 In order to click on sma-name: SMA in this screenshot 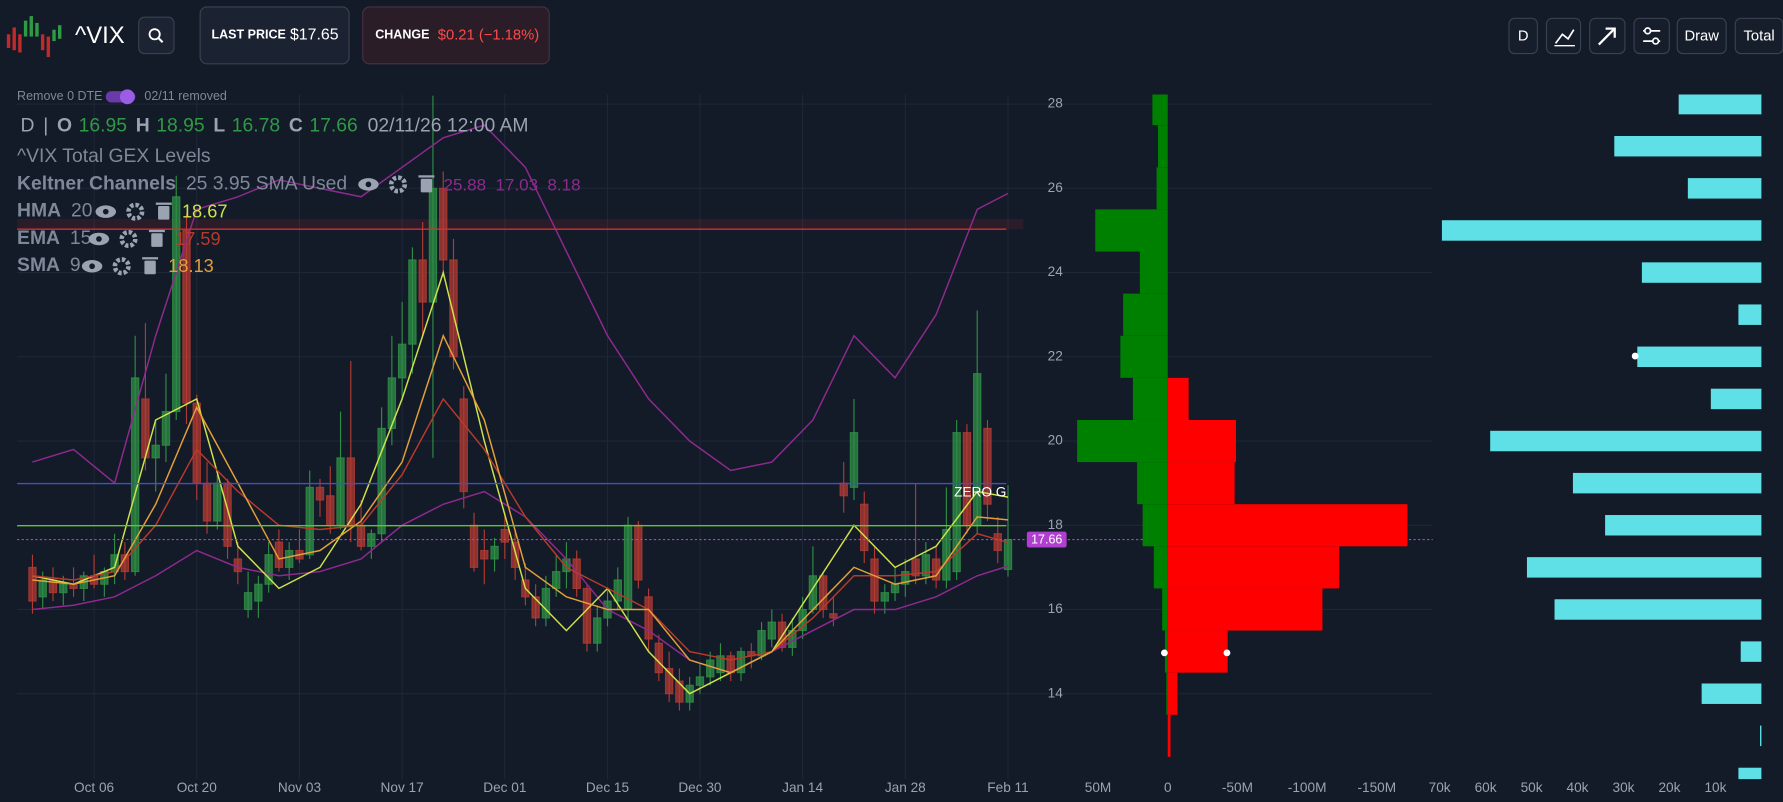, I will do `click(38, 265)`.